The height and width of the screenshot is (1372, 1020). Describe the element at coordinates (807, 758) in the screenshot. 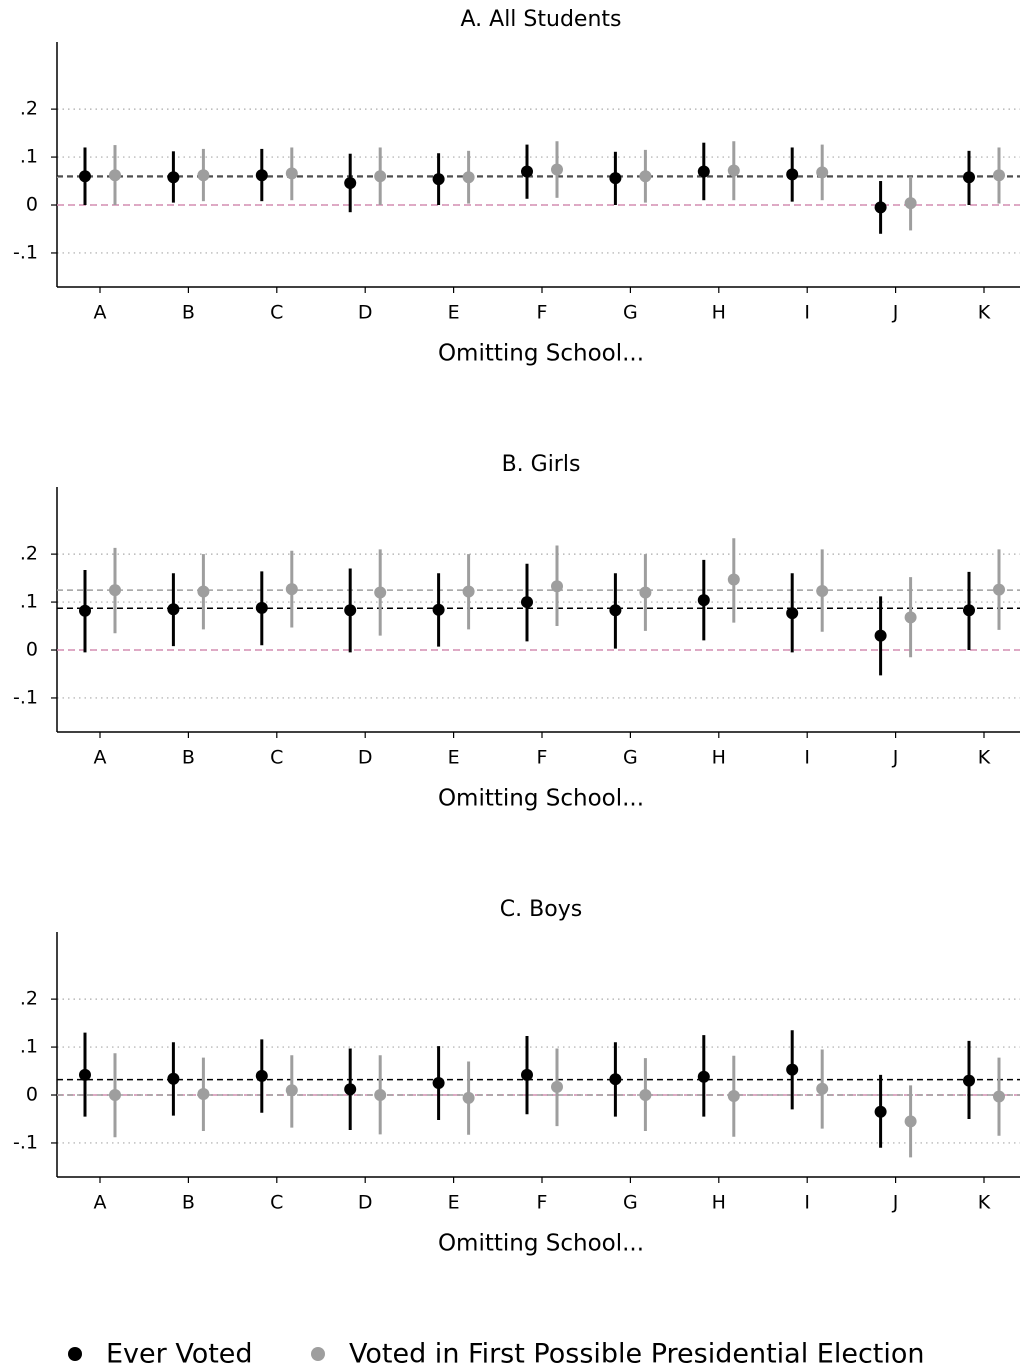

I see `x-tick-label: I` at that location.